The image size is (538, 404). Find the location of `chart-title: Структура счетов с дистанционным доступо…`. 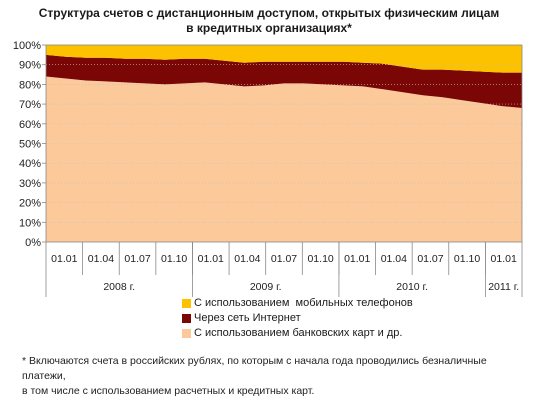

chart-title: Структура счетов с дистанционным доступо… is located at coordinates (269, 21).